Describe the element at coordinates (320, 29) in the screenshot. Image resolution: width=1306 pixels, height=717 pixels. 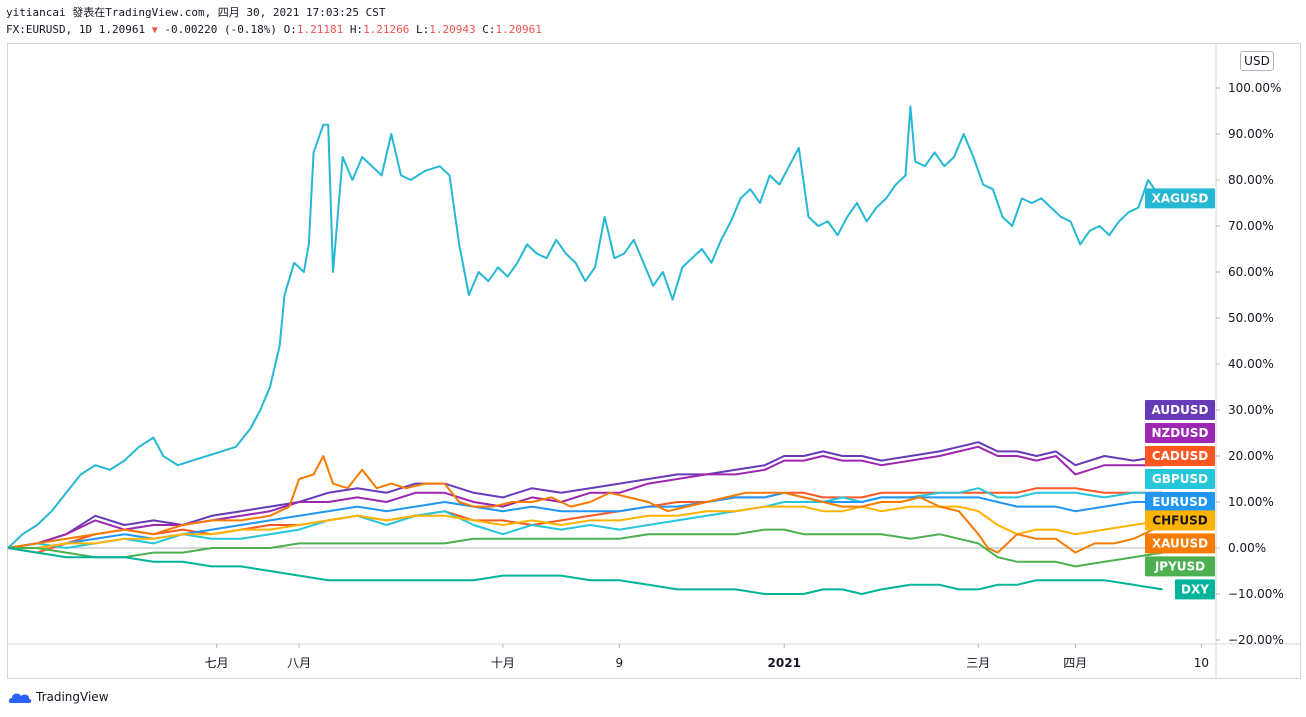
I see `open-value: 1.21181` at that location.